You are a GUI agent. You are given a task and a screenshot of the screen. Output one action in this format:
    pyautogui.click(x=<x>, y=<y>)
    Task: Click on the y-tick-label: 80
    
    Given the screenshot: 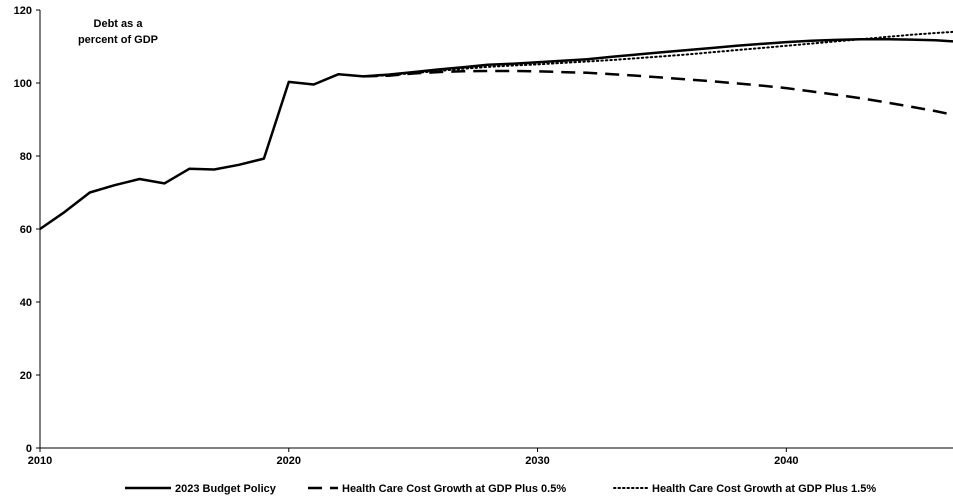 What is the action you would take?
    pyautogui.click(x=26, y=157)
    